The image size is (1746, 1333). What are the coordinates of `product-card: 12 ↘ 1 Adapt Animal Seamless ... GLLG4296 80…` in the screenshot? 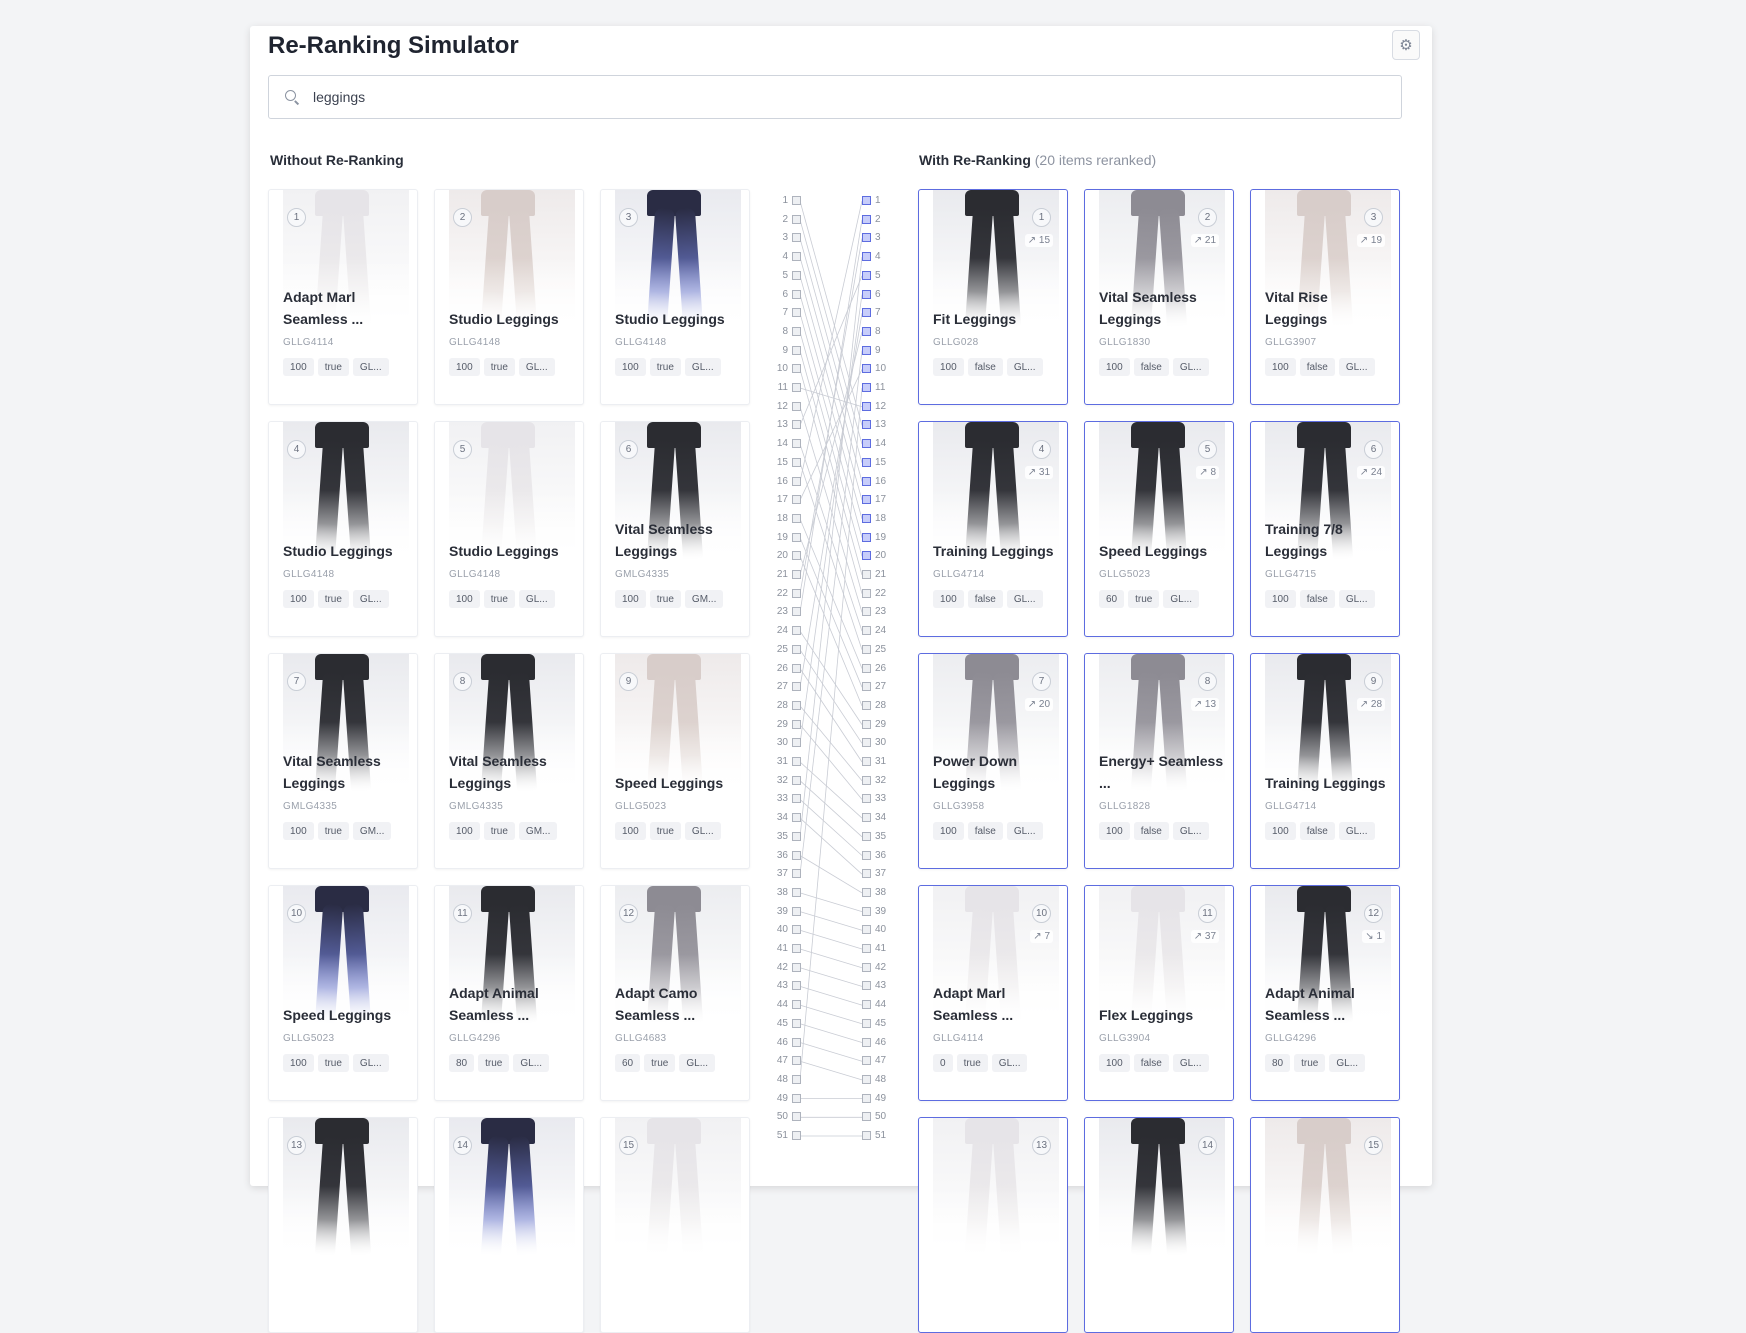 It's located at (1325, 993).